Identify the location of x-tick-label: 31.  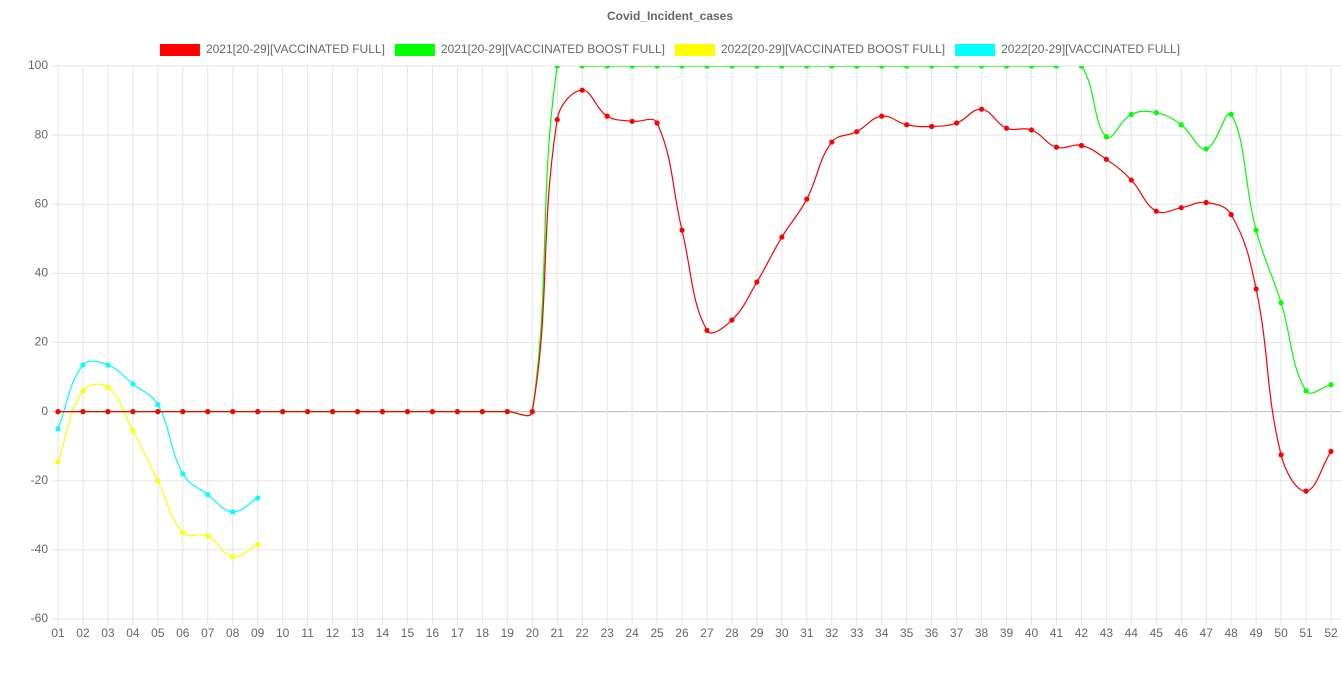
(807, 633).